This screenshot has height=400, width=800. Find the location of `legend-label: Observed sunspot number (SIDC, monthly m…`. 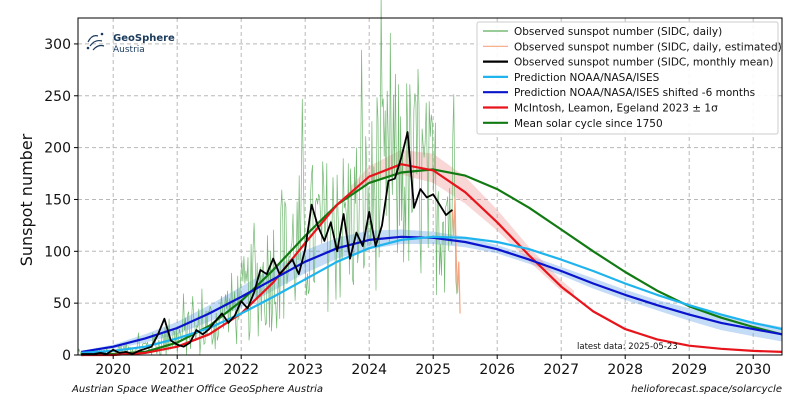

legend-label: Observed sunspot number (SIDC, monthly m… is located at coordinates (643, 63).